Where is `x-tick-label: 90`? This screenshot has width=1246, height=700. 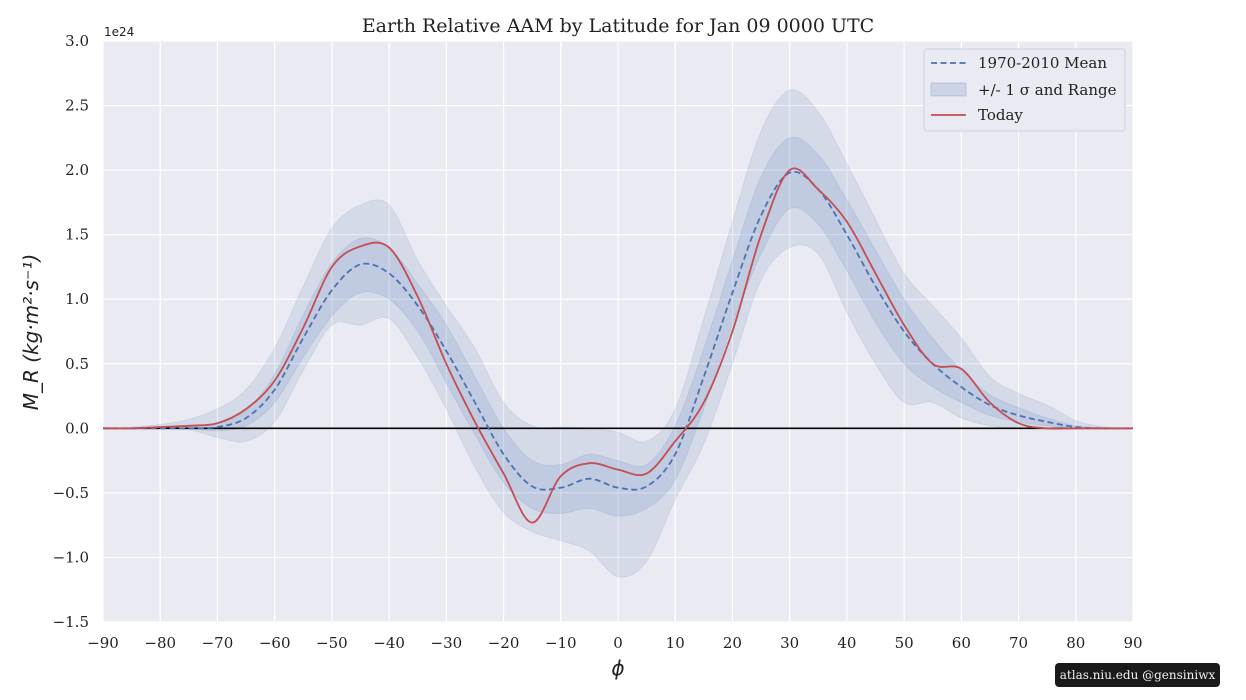
x-tick-label: 90 is located at coordinates (1132, 643).